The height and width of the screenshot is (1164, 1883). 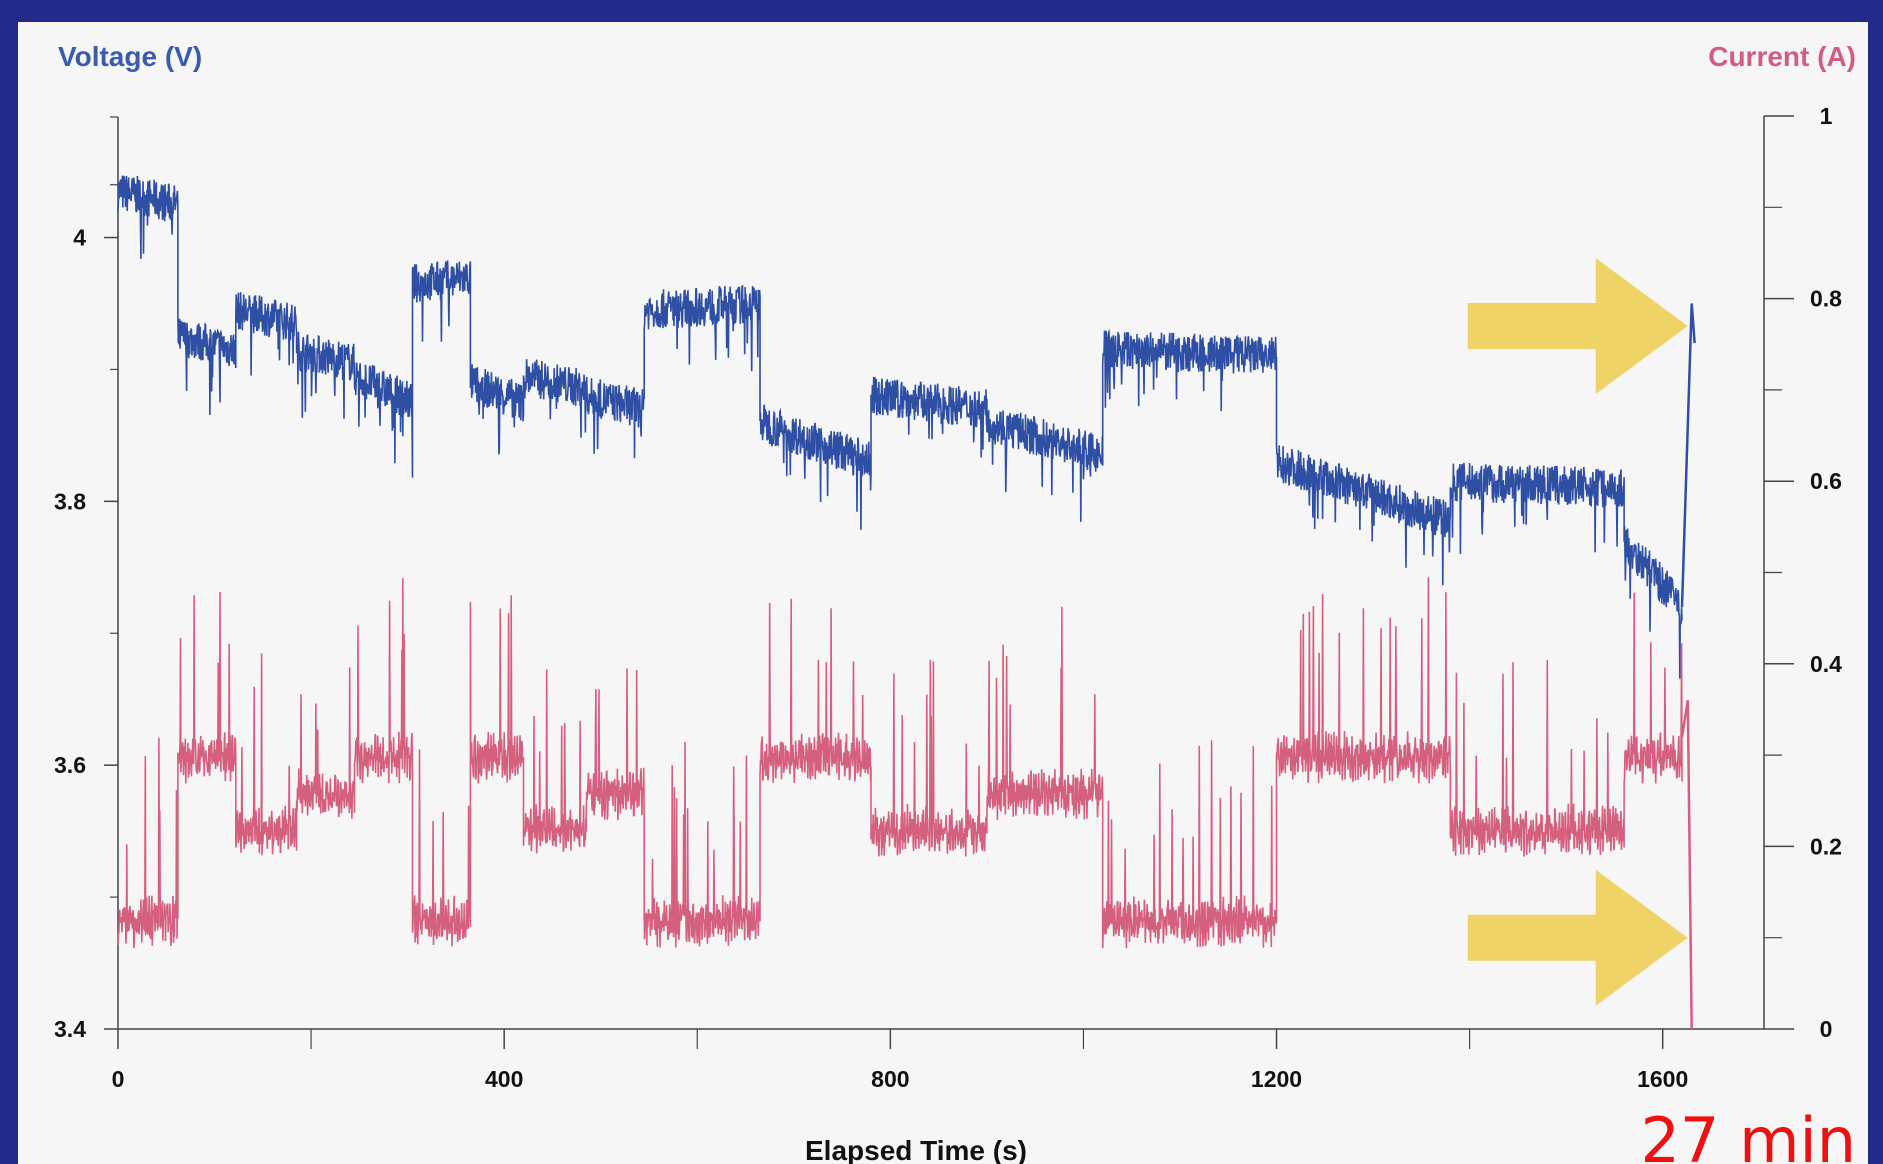 What do you see at coordinates (118, 1079) in the screenshot?
I see `x-tick-label: 0` at bounding box center [118, 1079].